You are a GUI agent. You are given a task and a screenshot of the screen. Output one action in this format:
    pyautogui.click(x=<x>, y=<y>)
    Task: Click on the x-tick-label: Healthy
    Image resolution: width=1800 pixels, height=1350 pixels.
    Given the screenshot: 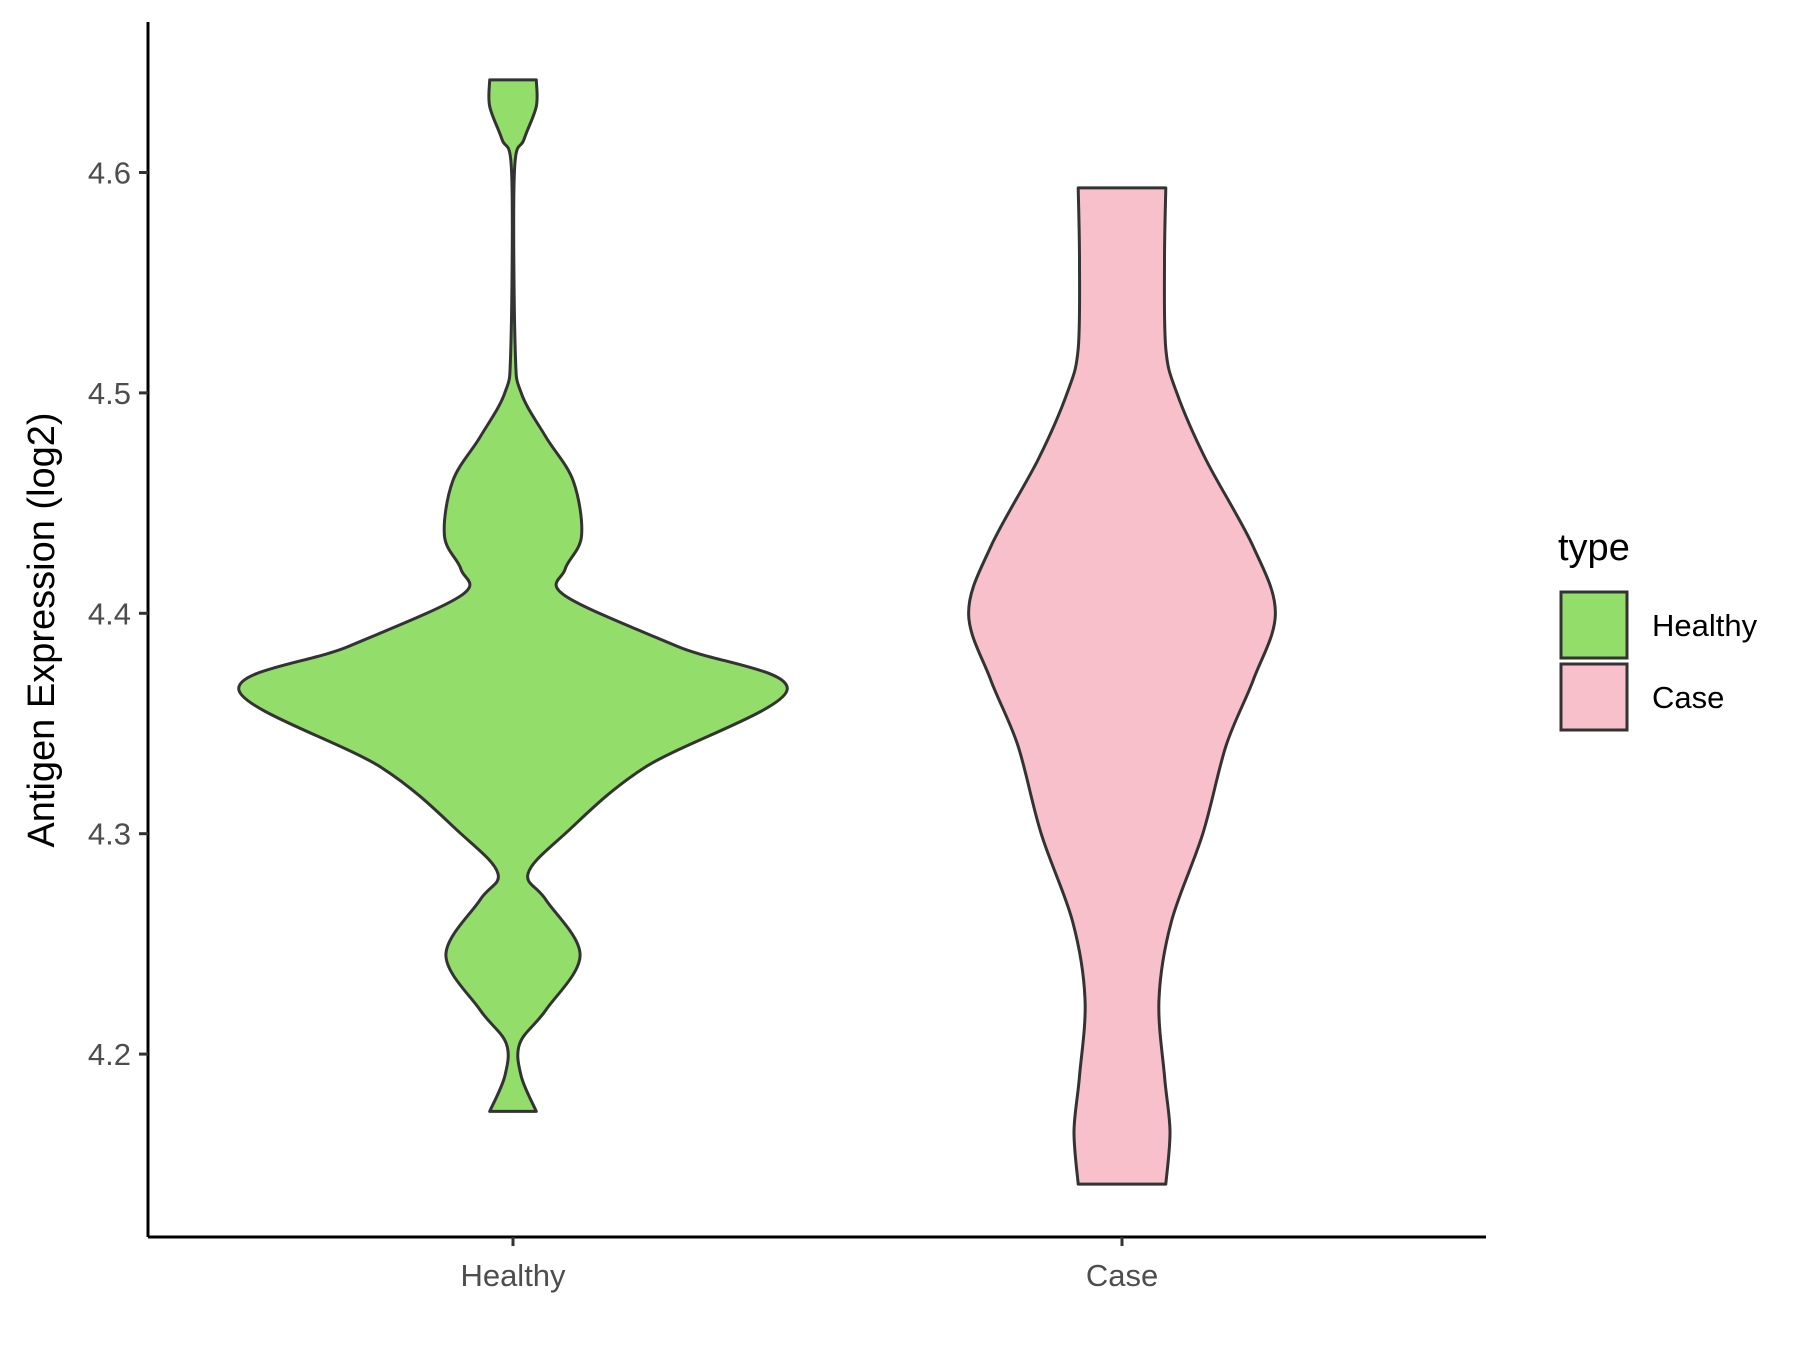 What is the action you would take?
    pyautogui.click(x=513, y=1275)
    